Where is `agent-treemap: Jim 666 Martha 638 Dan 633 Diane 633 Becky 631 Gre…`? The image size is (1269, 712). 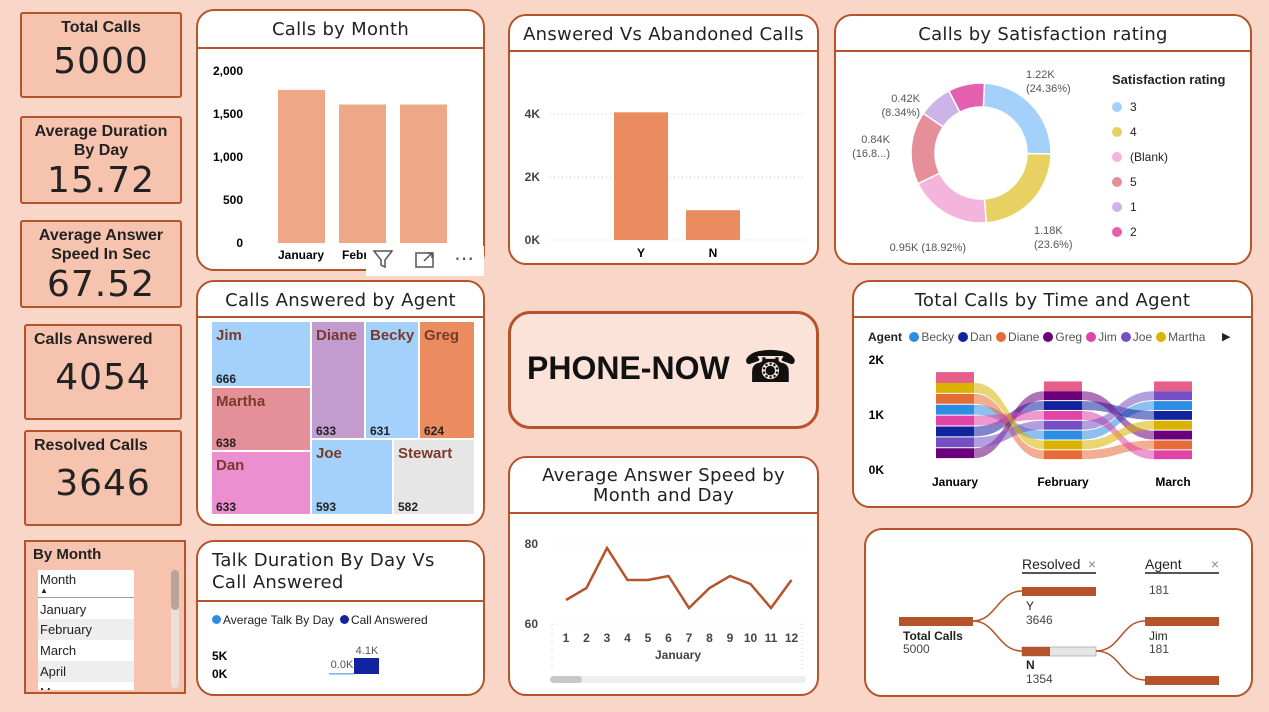
agent-treemap: Jim 666 Martha 638 Dan 633 Diane 633 Becky 631 Gre… is located at coordinates (343, 418).